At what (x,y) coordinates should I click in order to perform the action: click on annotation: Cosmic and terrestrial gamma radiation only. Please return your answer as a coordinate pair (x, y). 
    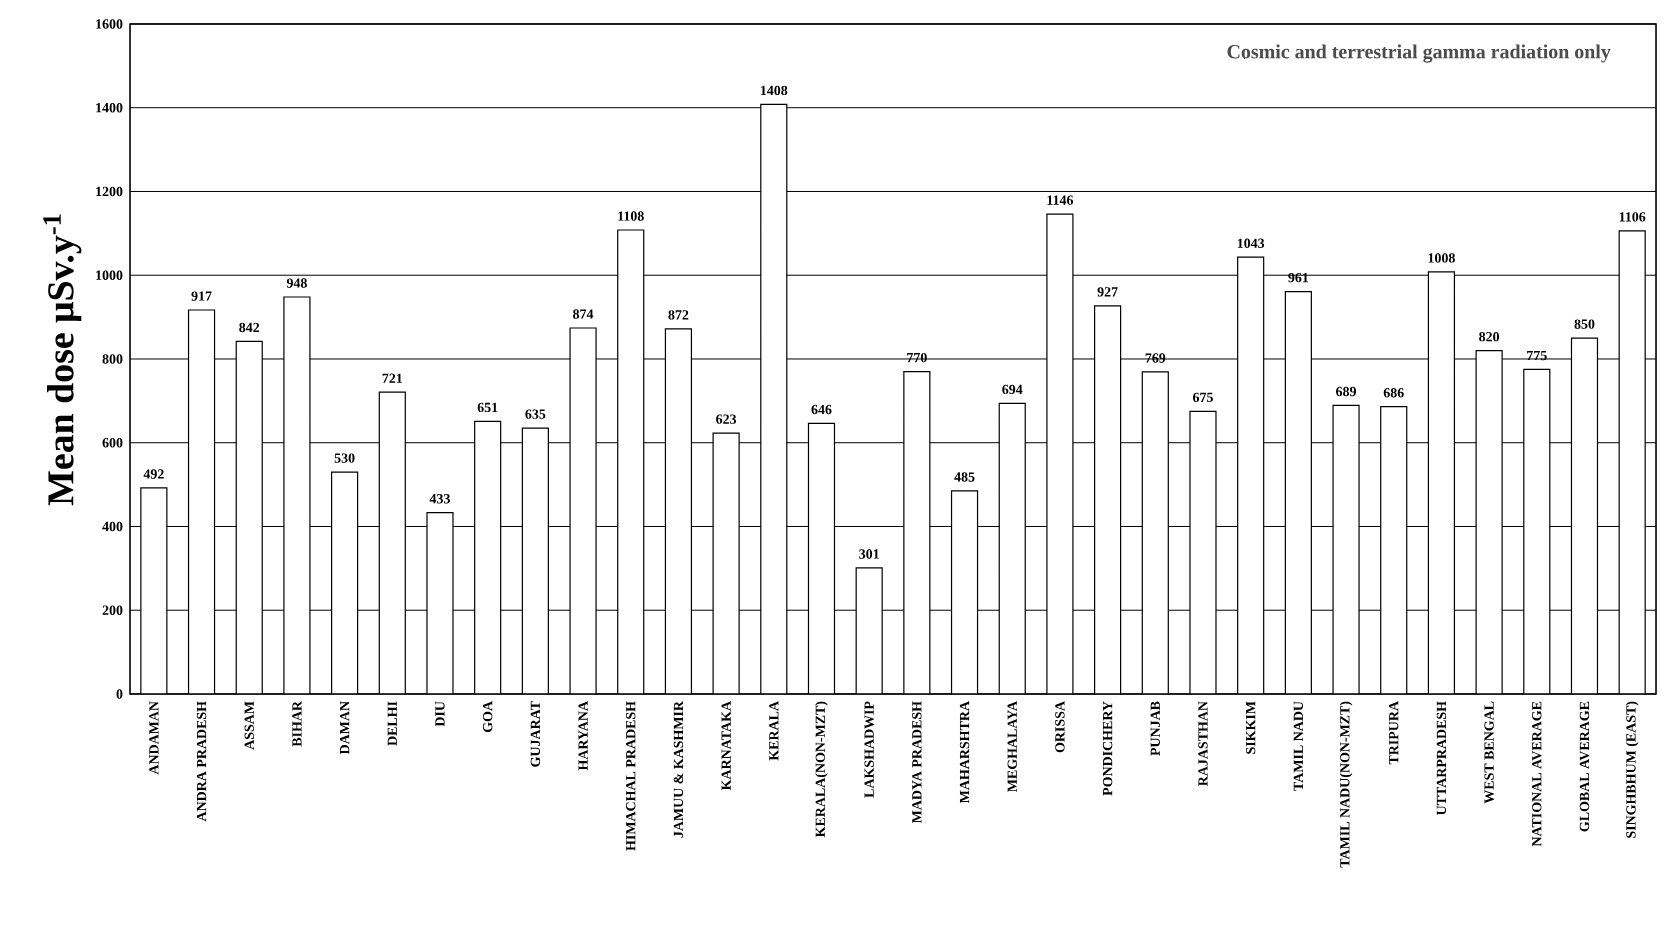
    Looking at the image, I should click on (1419, 53).